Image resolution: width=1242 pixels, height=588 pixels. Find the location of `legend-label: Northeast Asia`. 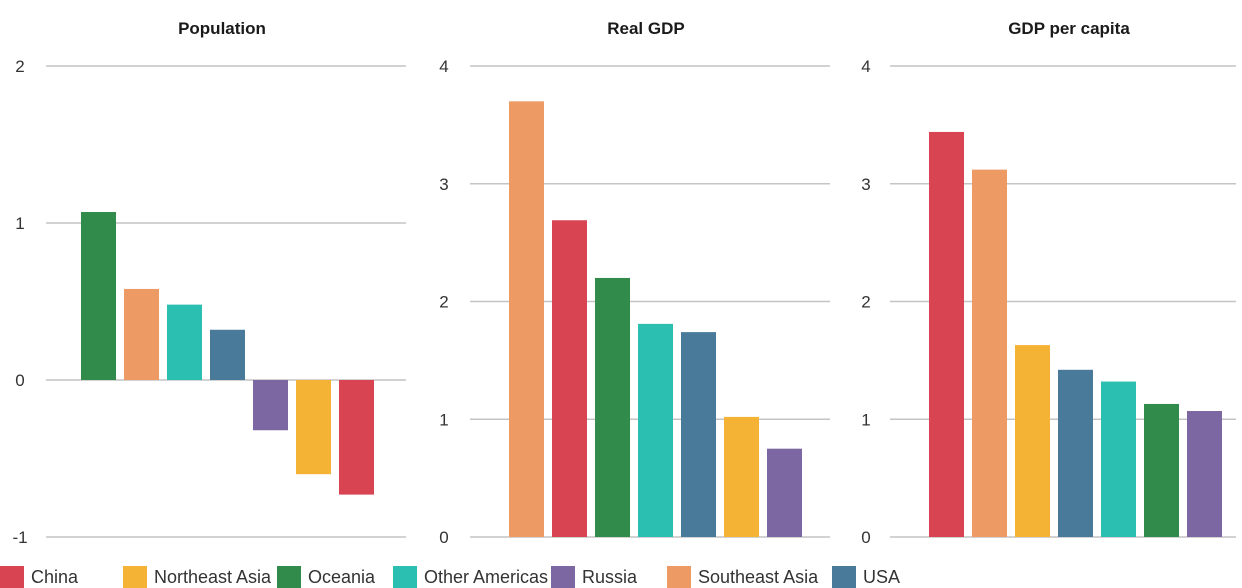

legend-label: Northeast Asia is located at coordinates (213, 576).